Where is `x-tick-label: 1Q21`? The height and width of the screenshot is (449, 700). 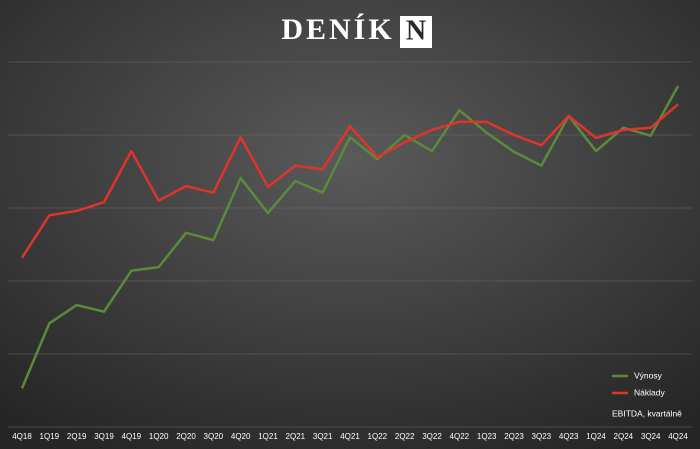
x-tick-label: 1Q21 is located at coordinates (268, 436).